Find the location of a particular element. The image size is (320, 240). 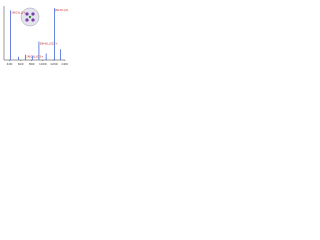

peak-label: [Ni2(L)Cl]+ is located at coordinates (35, 57).